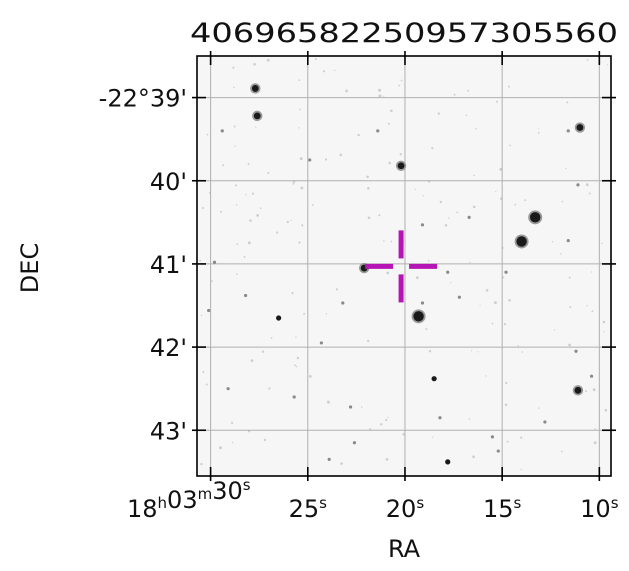 Image resolution: width=629 pixels, height=571 pixels. What do you see at coordinates (308, 508) in the screenshot?
I see `x-tick-label: 25s` at bounding box center [308, 508].